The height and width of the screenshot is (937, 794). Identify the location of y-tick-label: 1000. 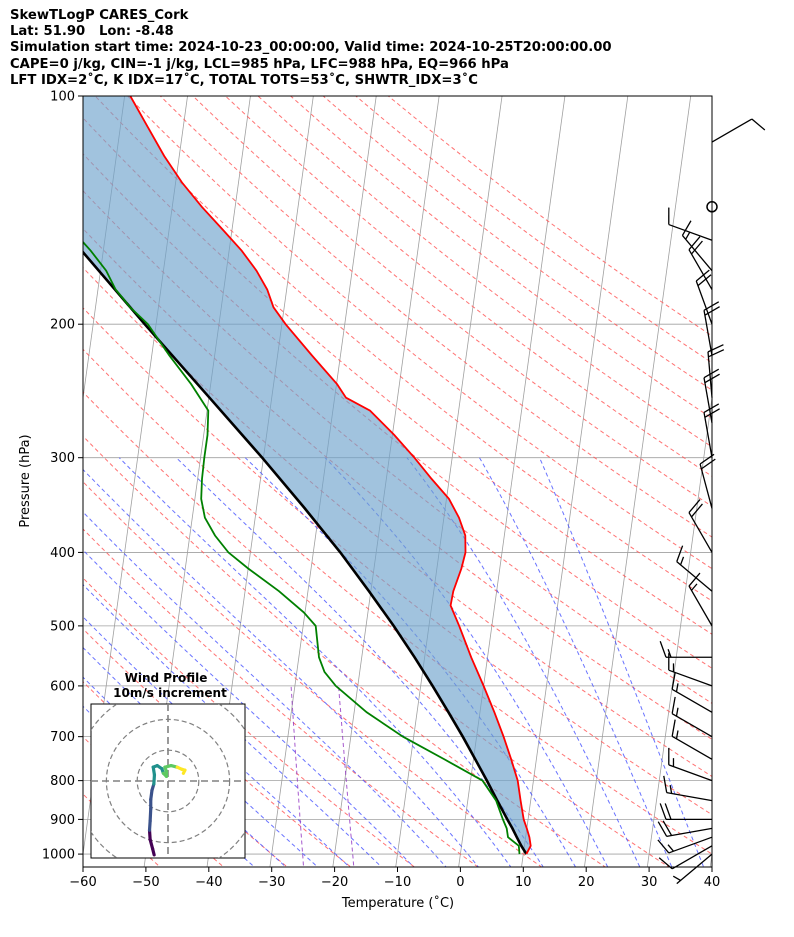
(58, 855).